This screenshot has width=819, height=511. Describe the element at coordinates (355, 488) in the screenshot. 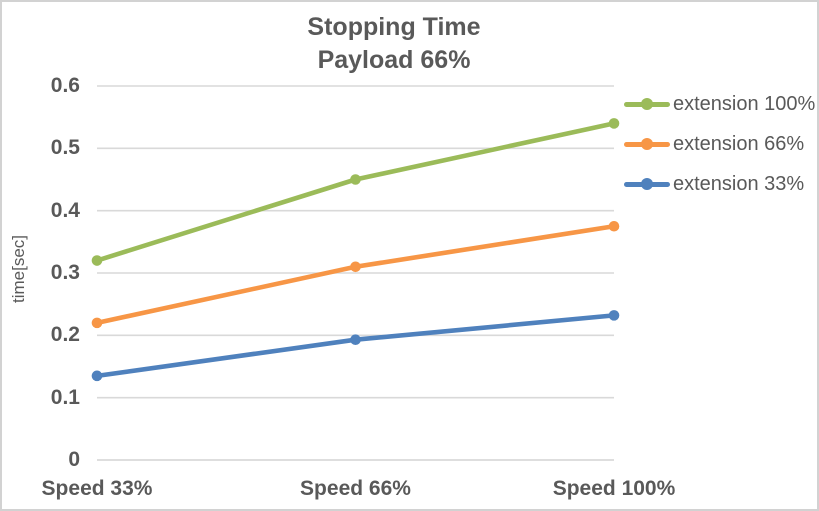

I see `x-tick-label: Speed 66%` at that location.